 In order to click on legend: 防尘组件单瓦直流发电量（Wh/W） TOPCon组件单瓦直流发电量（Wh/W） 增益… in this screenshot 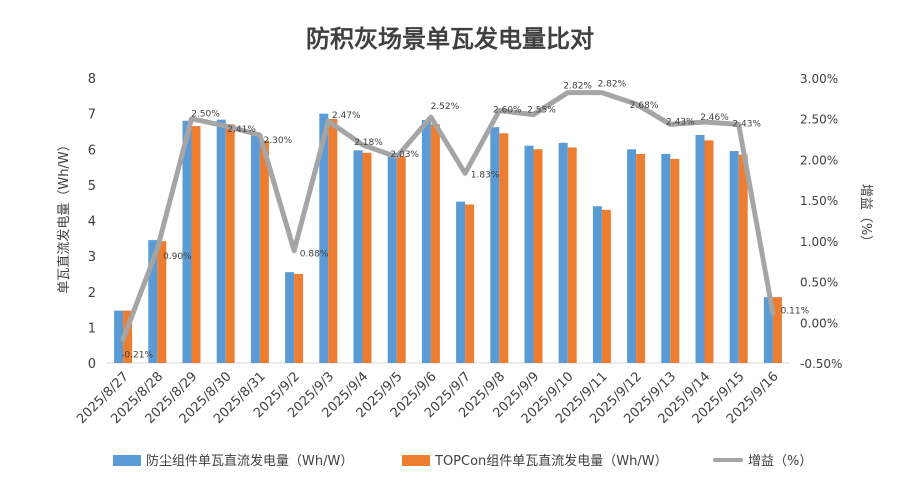, I will do `click(462, 461)`.